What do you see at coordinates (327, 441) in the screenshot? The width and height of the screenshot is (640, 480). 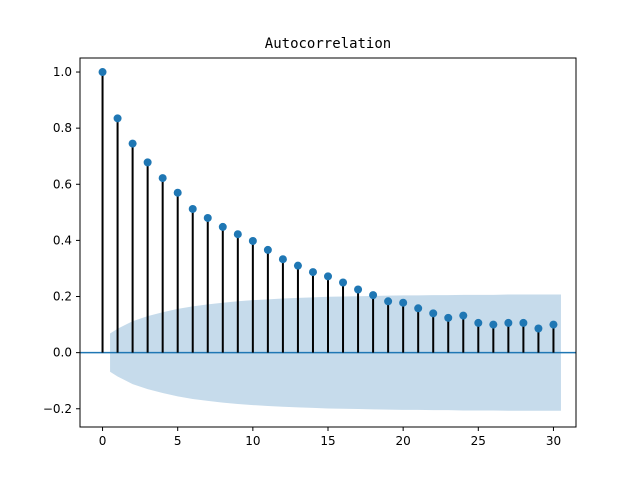 I see `x-tick-label-15: 15` at bounding box center [327, 441].